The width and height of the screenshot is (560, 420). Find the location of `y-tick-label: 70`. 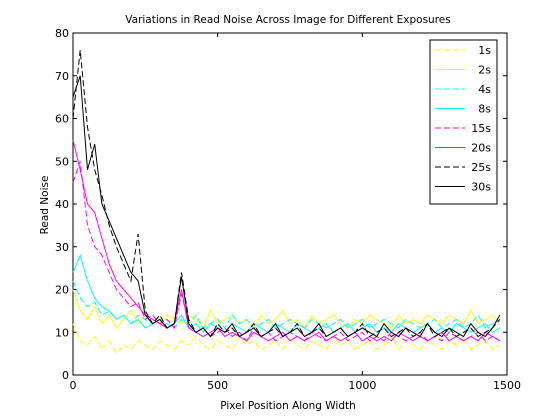

y-tick-label: 70 is located at coordinates (62, 76).